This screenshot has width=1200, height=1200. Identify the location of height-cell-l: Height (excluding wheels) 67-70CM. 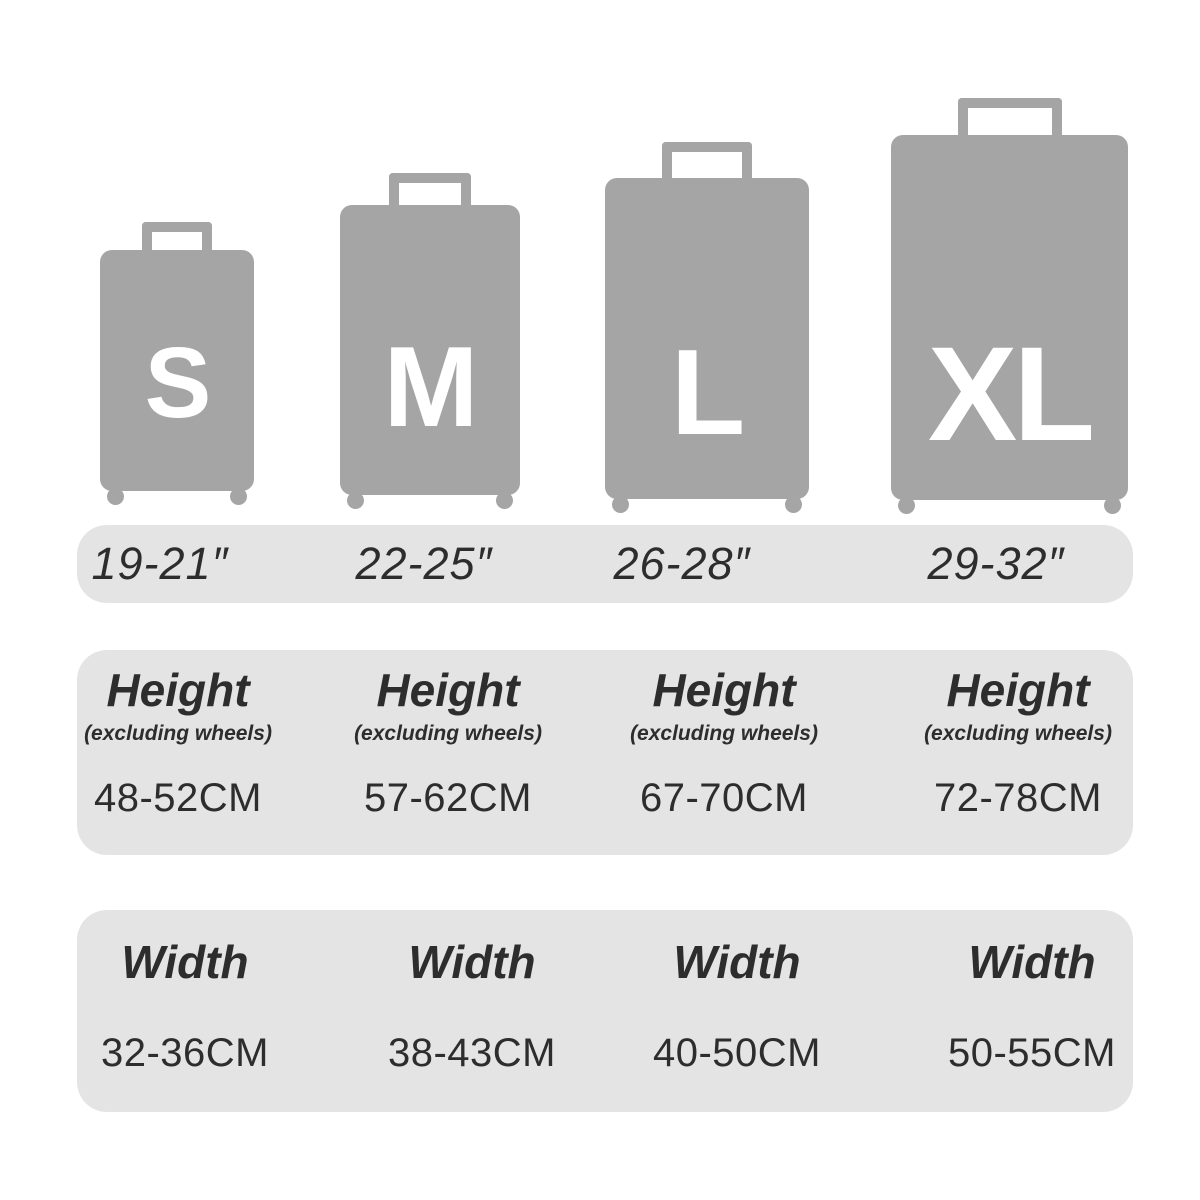
(724, 741).